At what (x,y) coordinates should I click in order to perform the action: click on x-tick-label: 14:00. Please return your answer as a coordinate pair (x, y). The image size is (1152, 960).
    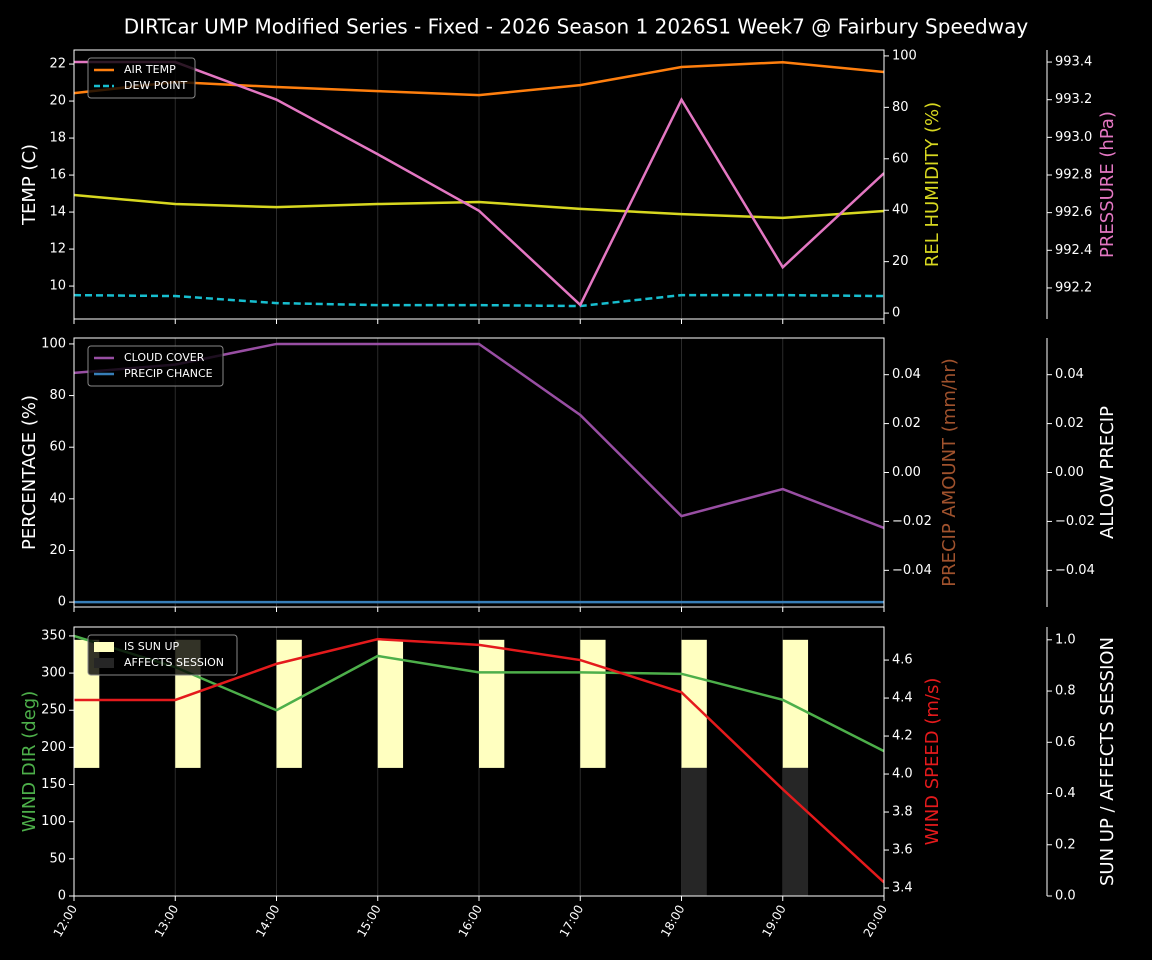
    Looking at the image, I should click on (267, 921).